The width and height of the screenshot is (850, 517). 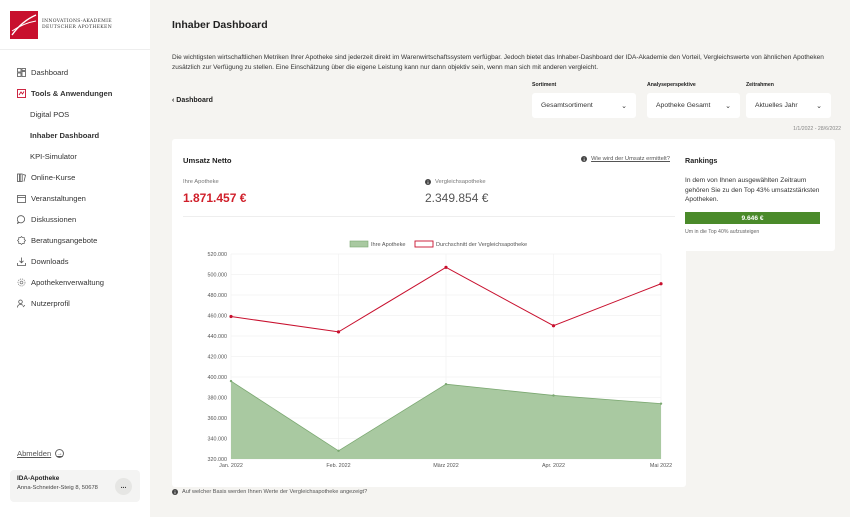 What do you see at coordinates (701, 160) in the screenshot?
I see `rankings-title: Rankings` at bounding box center [701, 160].